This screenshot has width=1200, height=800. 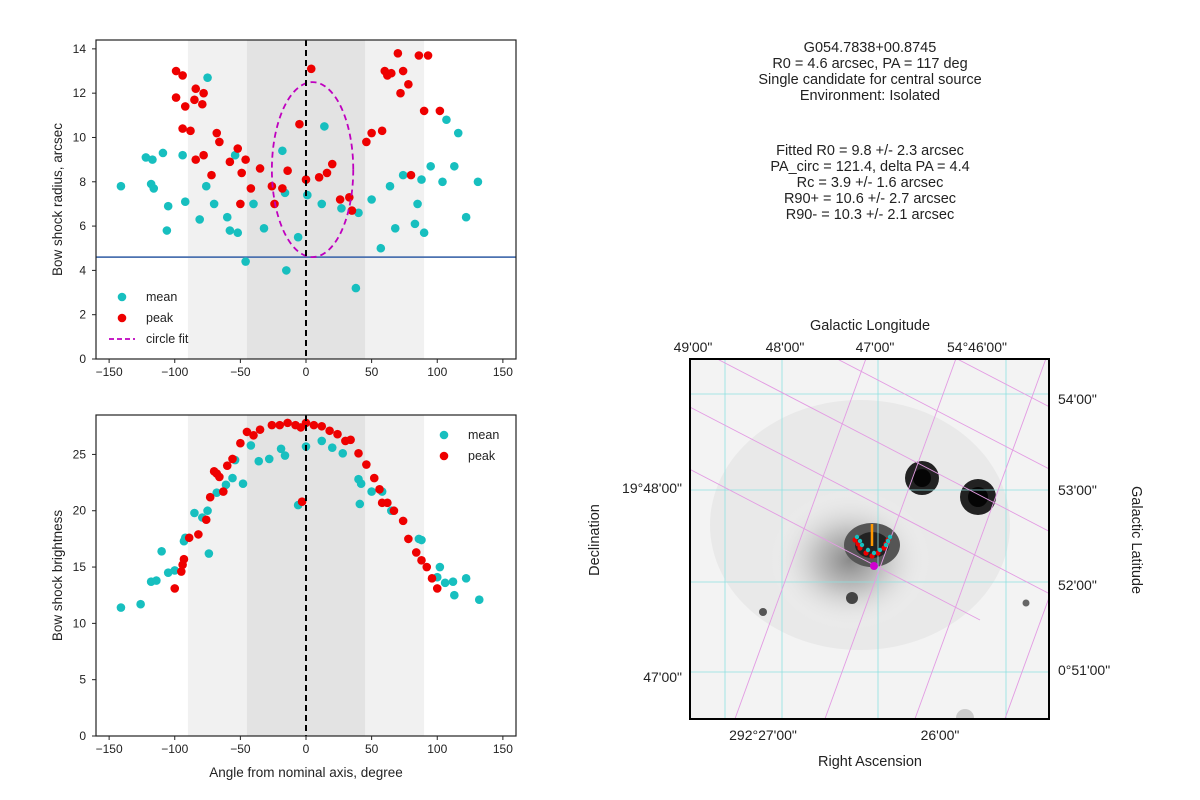 I want to click on x-tick-label: 50, so click(x=372, y=372).